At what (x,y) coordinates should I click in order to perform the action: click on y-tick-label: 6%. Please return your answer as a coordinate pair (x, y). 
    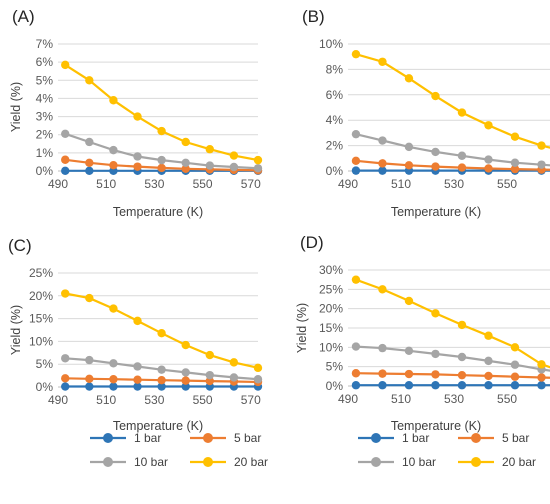
    Looking at the image, I should click on (45, 62).